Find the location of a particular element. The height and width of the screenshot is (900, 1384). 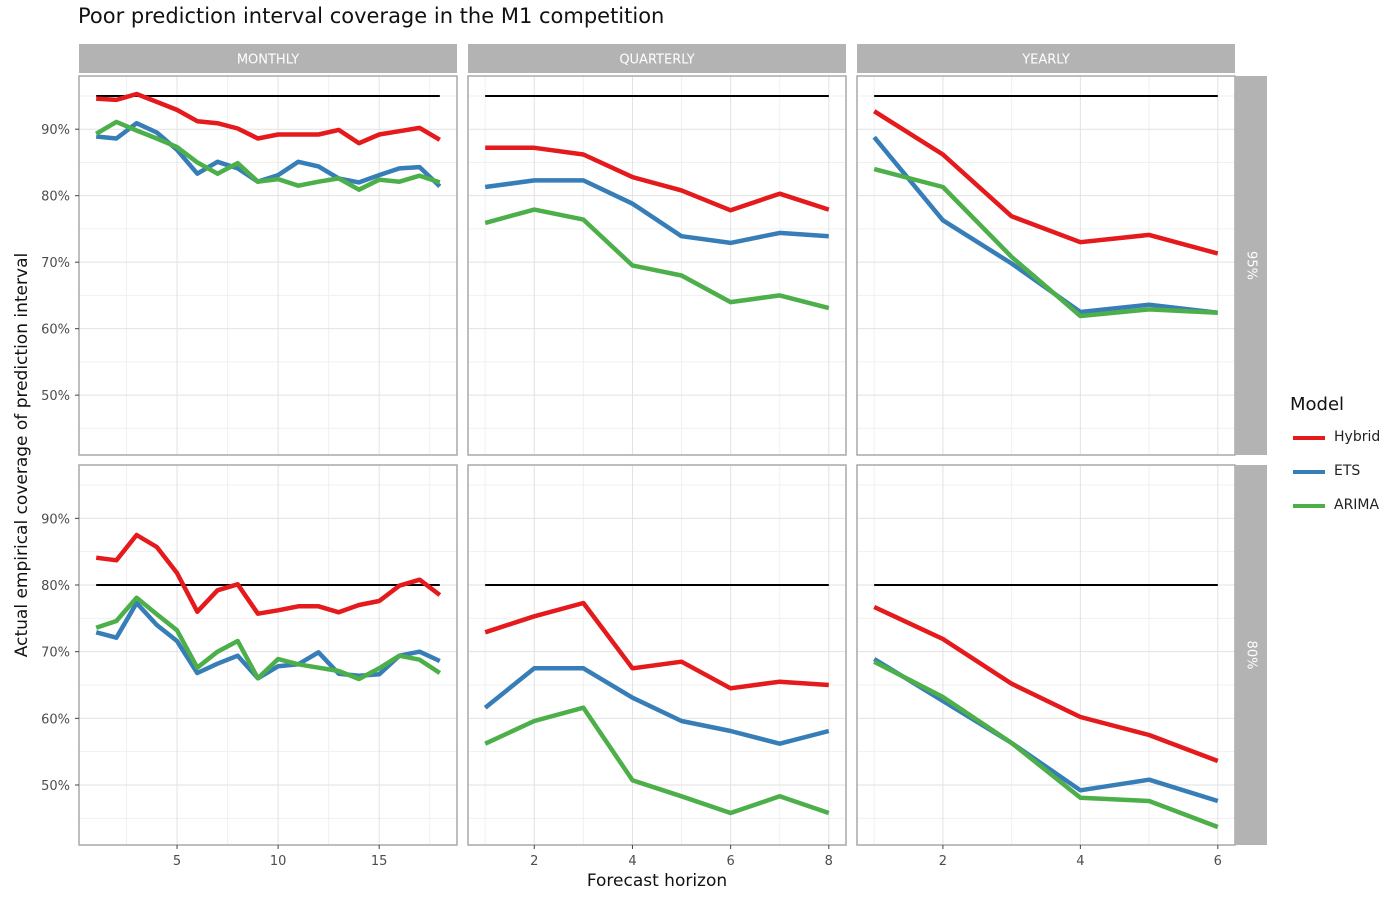

legend-item-ets: ETS is located at coordinates (1335, 472).